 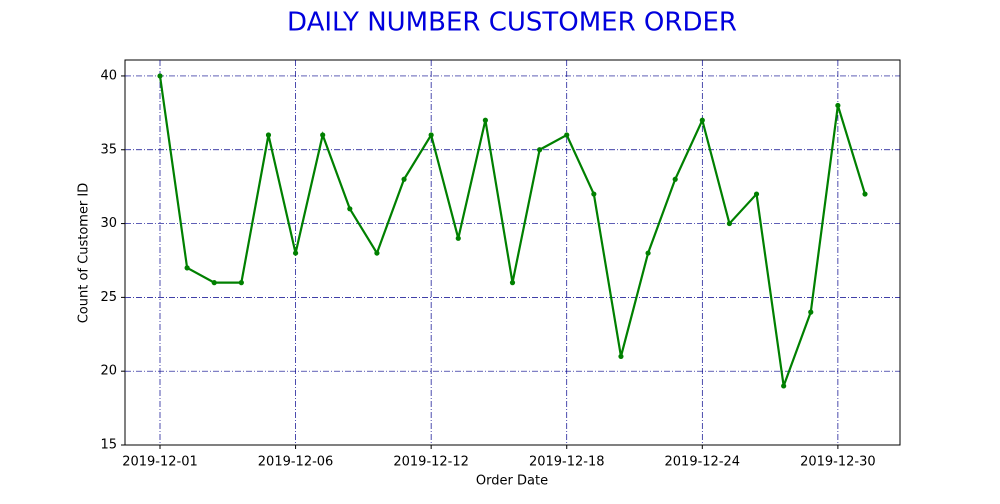 What do you see at coordinates (296, 462) in the screenshot?
I see `x-tick-label: 2019-12-06` at bounding box center [296, 462].